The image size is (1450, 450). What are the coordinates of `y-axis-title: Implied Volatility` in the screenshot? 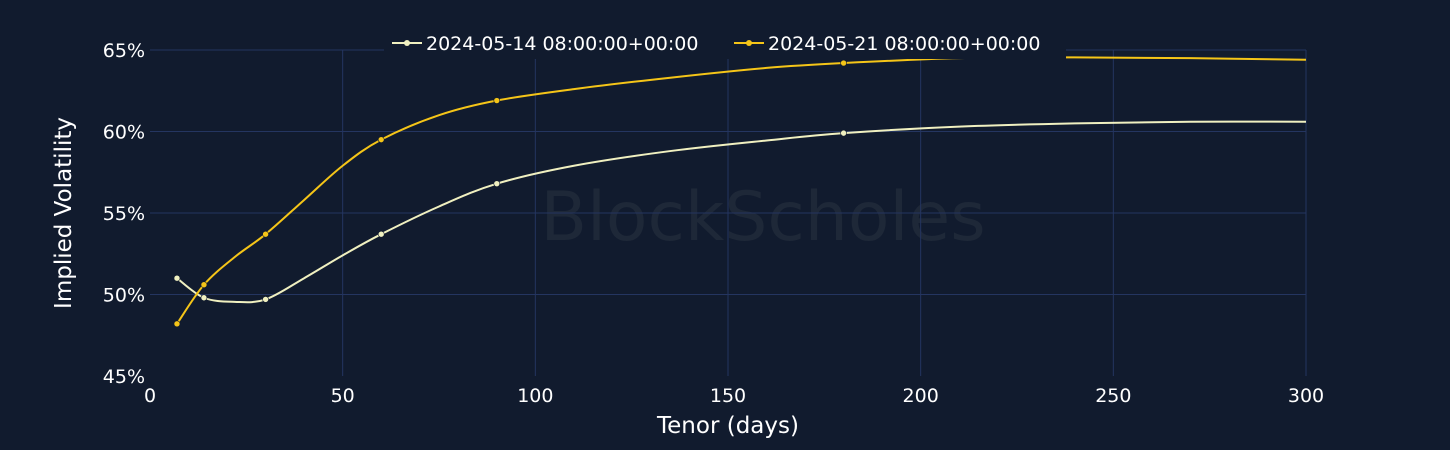 It's located at (64, 213).